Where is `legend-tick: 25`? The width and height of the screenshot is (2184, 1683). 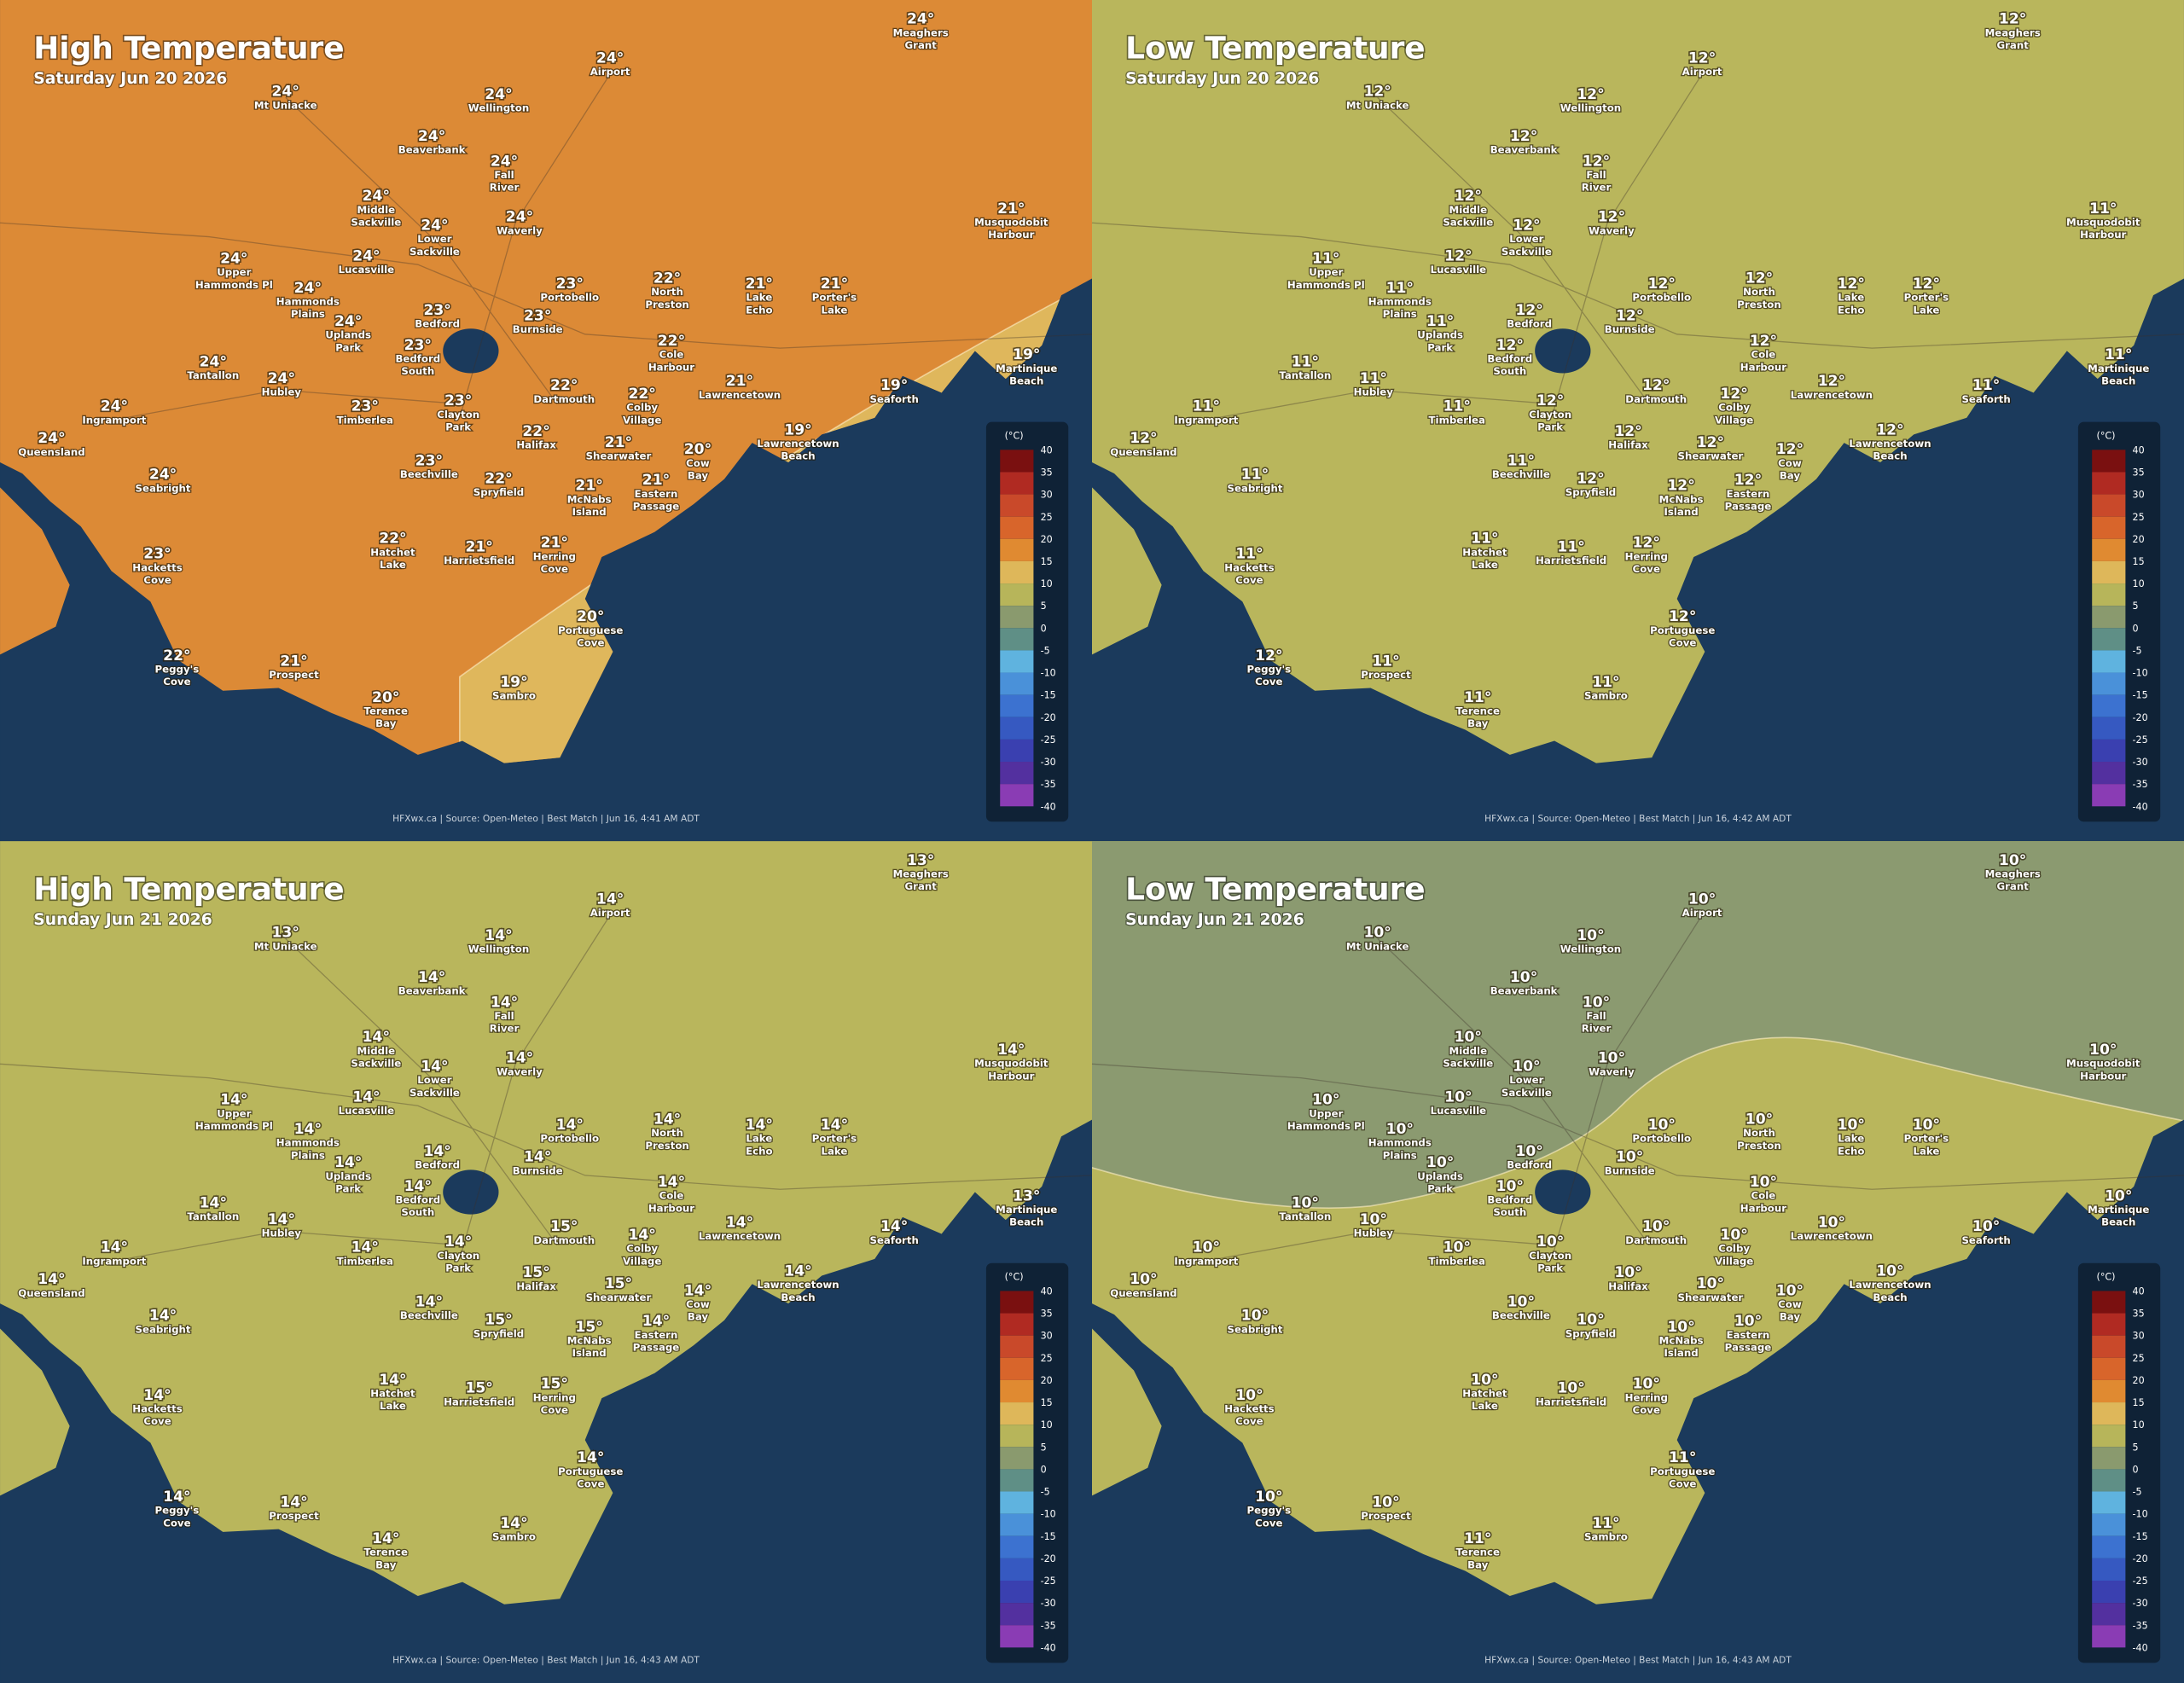 legend-tick: 25 is located at coordinates (1047, 1358).